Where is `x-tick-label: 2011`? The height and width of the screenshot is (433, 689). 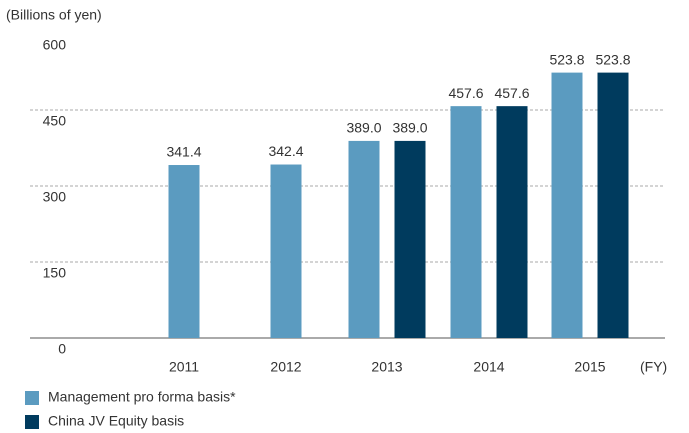
x-tick-label: 2011 is located at coordinates (184, 367).